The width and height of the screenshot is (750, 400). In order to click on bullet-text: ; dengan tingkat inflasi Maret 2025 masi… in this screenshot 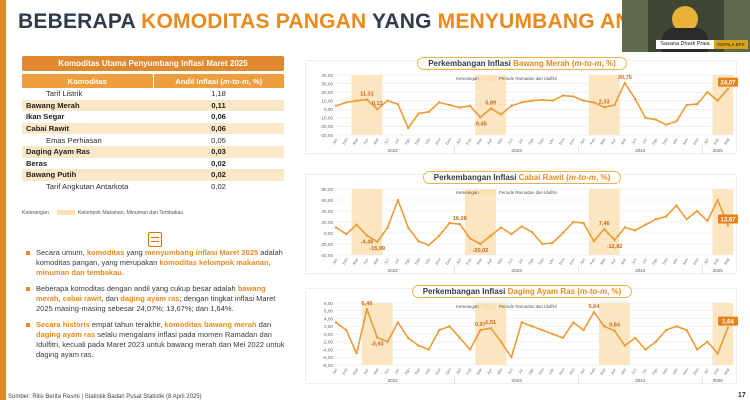, I will do `click(156, 303)`.